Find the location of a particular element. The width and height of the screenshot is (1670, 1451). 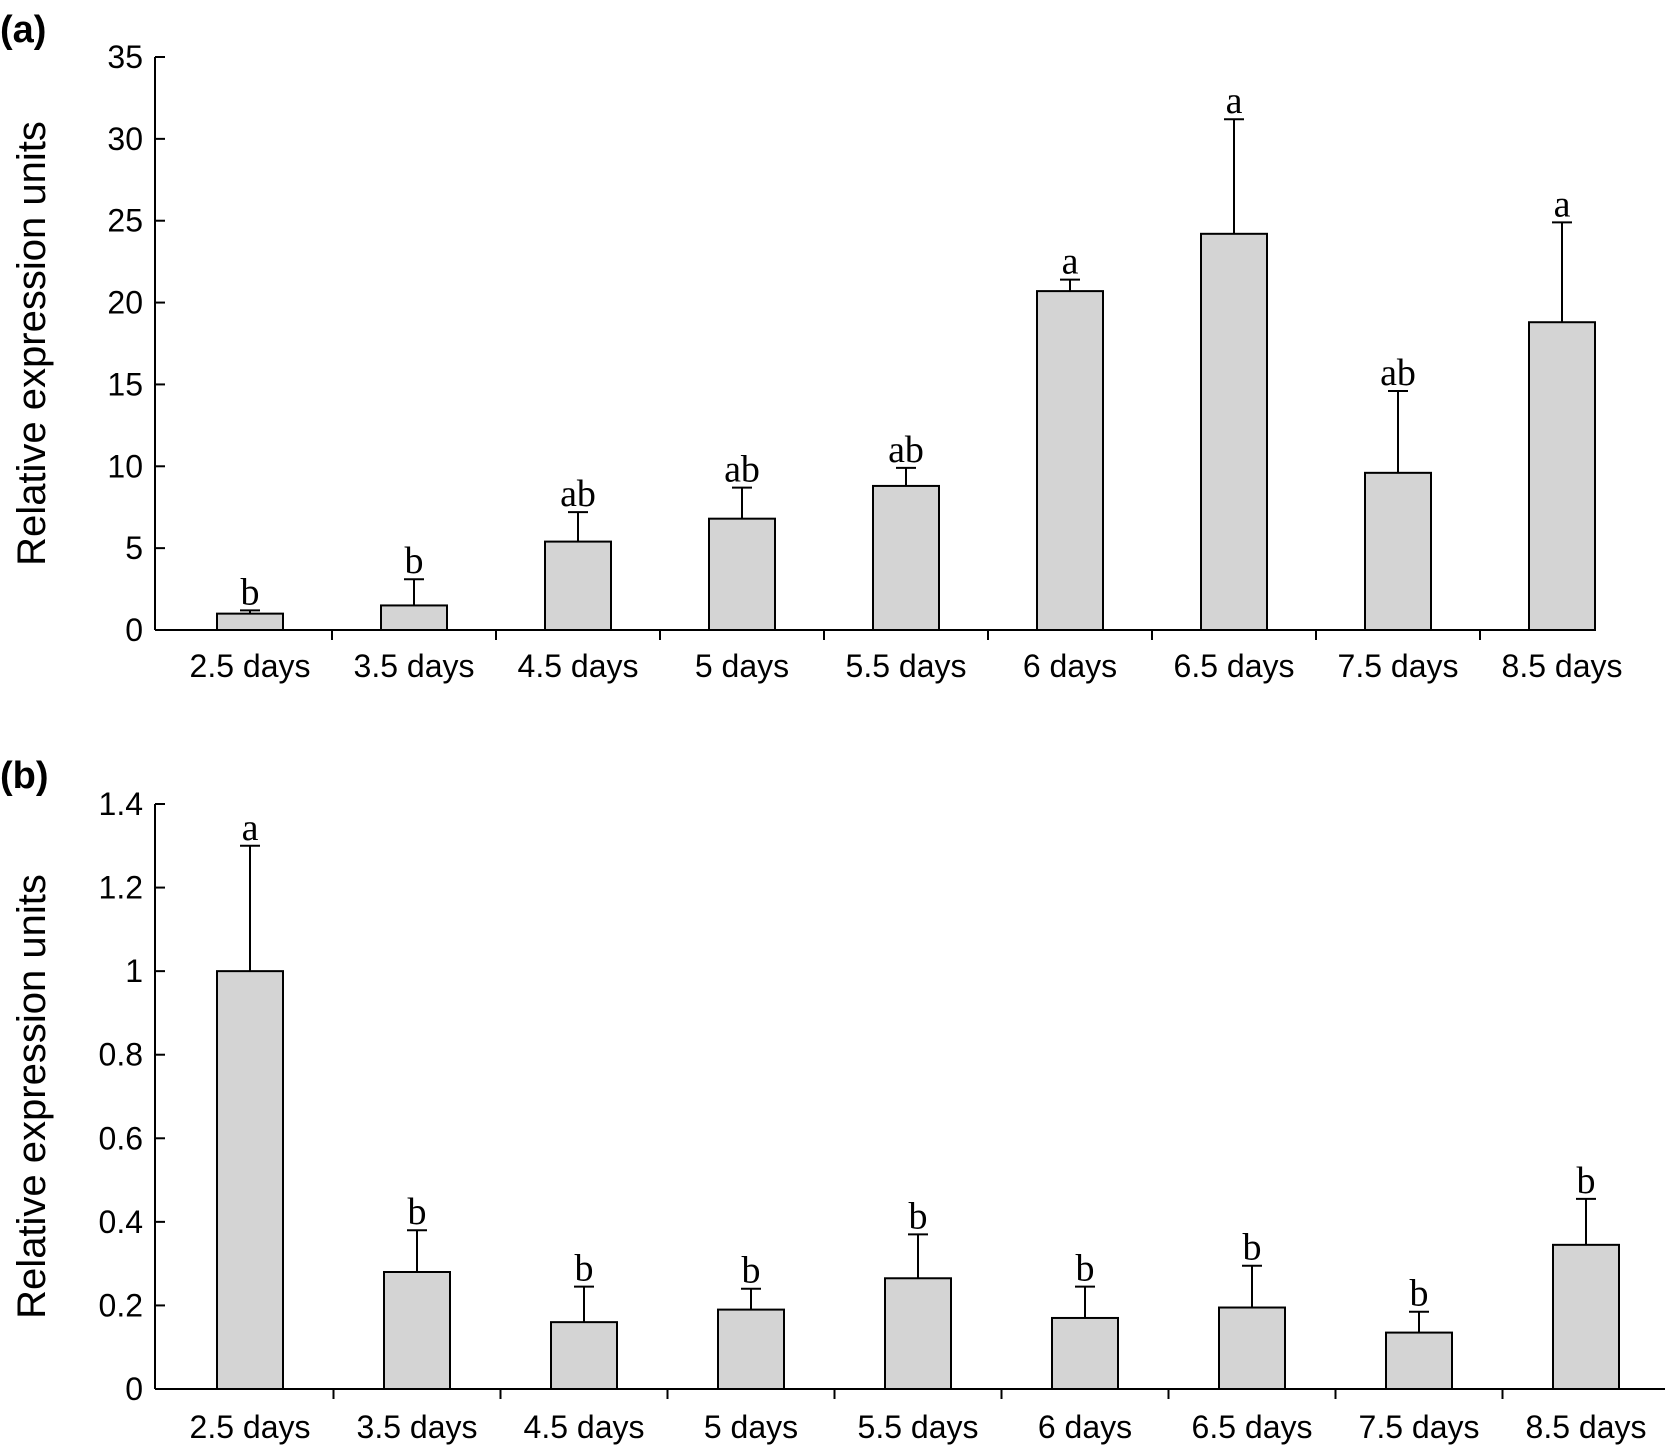

y-tick-label: 0.8 is located at coordinates (121, 1055).